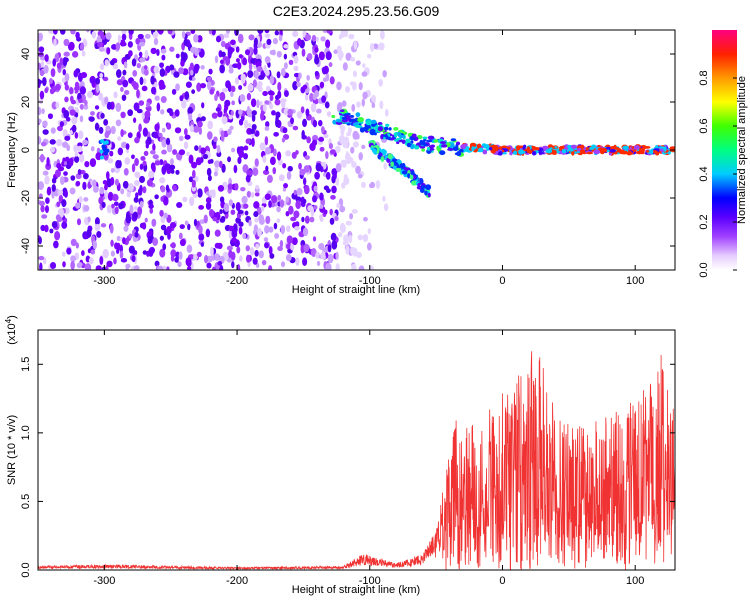 This screenshot has height=605, width=750. Describe the element at coordinates (11, 330) in the screenshot. I see `snr-y-unit: (x104)` at that location.